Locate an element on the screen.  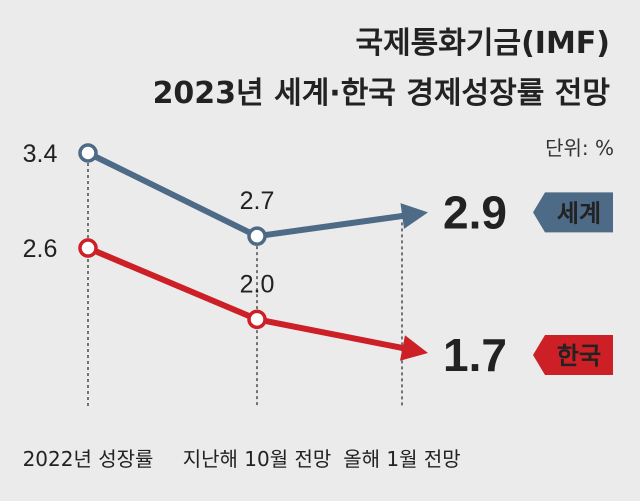
chart-title: 국제통화기금(IMF) is located at coordinates (482, 43).